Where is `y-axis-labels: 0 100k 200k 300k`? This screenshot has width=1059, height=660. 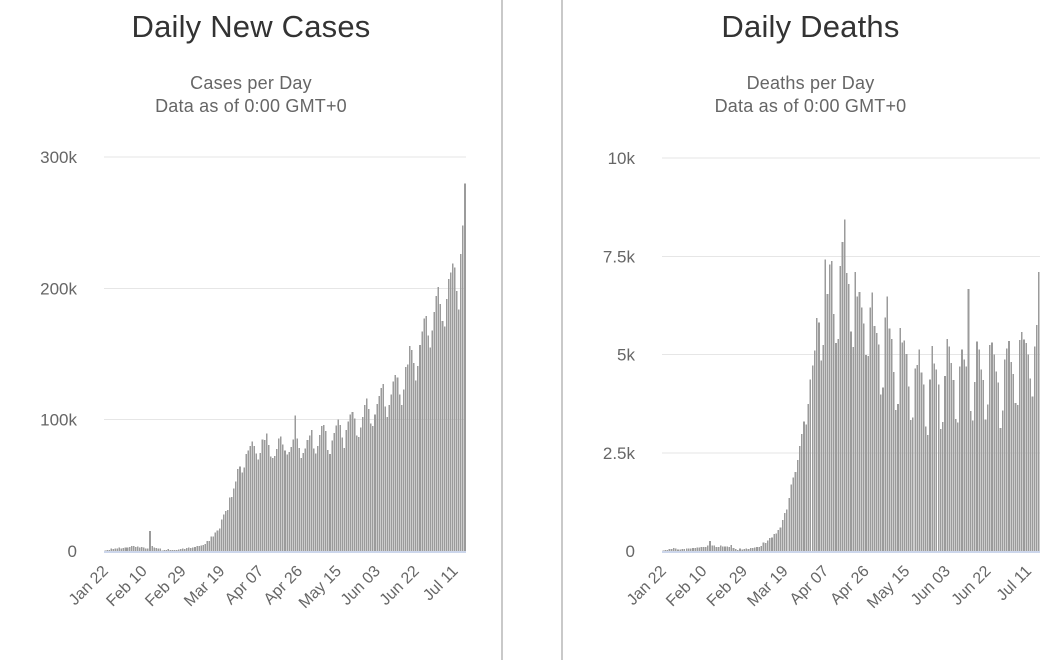 y-axis-labels: 0 100k 200k 300k is located at coordinates (58, 354).